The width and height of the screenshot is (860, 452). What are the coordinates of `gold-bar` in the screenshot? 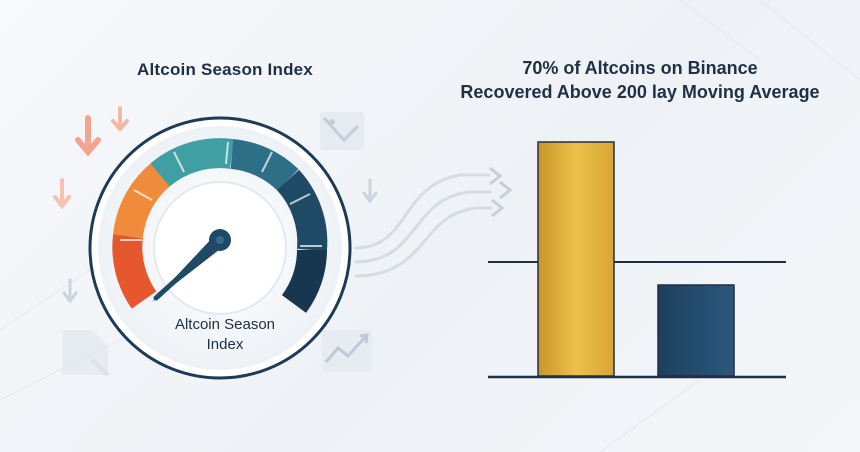 It's located at (576, 259).